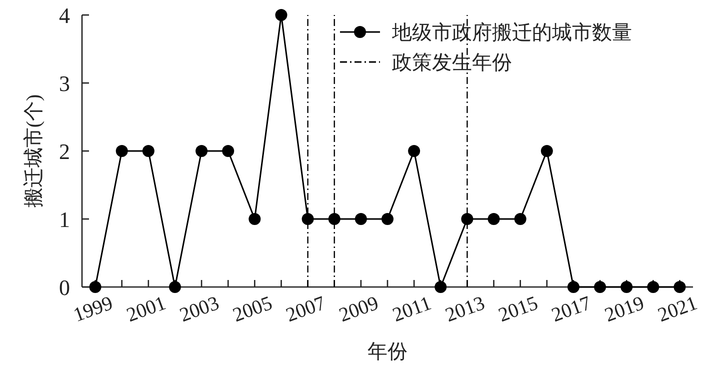 This screenshot has width=719, height=368. I want to click on x-tick-label: 2001, so click(146, 309).